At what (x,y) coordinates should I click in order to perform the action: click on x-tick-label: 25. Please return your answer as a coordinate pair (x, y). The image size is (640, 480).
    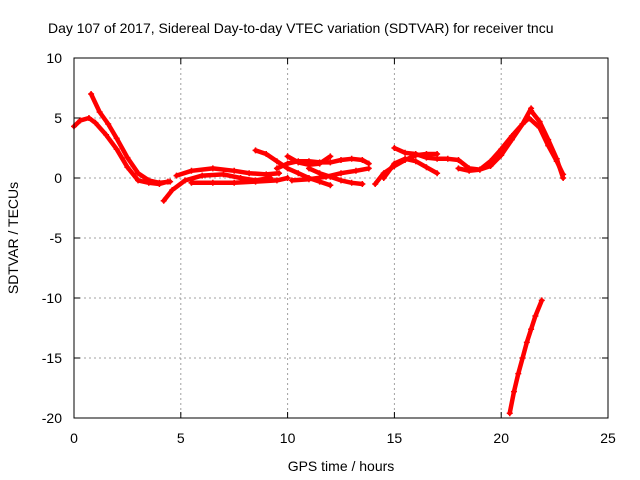
    Looking at the image, I should click on (608, 438).